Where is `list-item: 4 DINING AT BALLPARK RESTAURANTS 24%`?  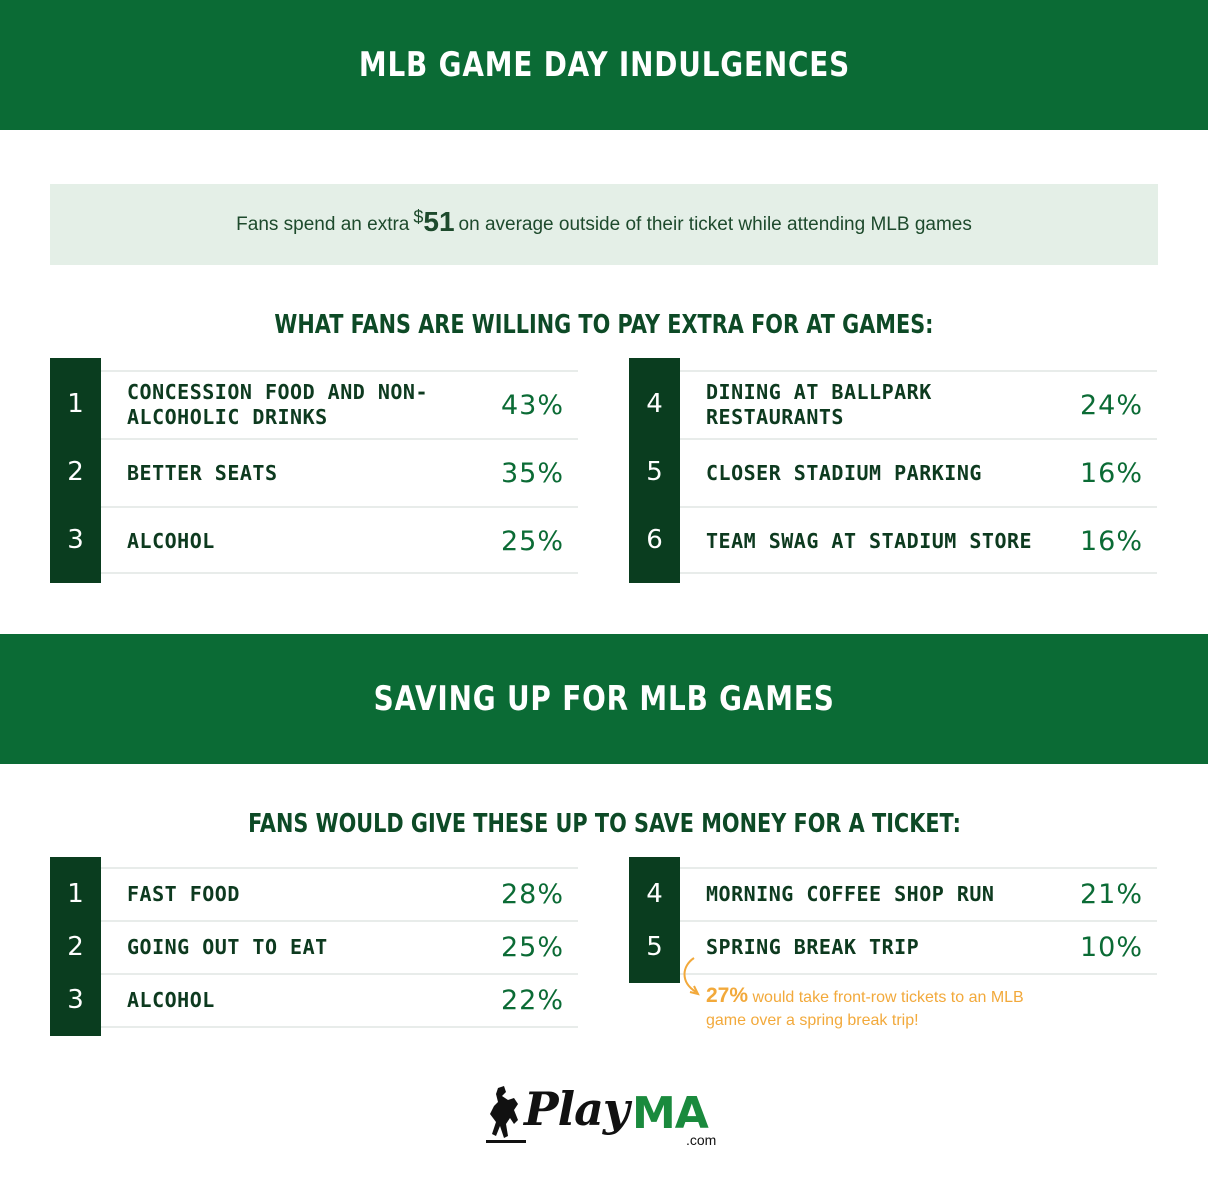
list-item: 4 DINING AT BALLPARK RESTAURANTS 24% is located at coordinates (893, 404).